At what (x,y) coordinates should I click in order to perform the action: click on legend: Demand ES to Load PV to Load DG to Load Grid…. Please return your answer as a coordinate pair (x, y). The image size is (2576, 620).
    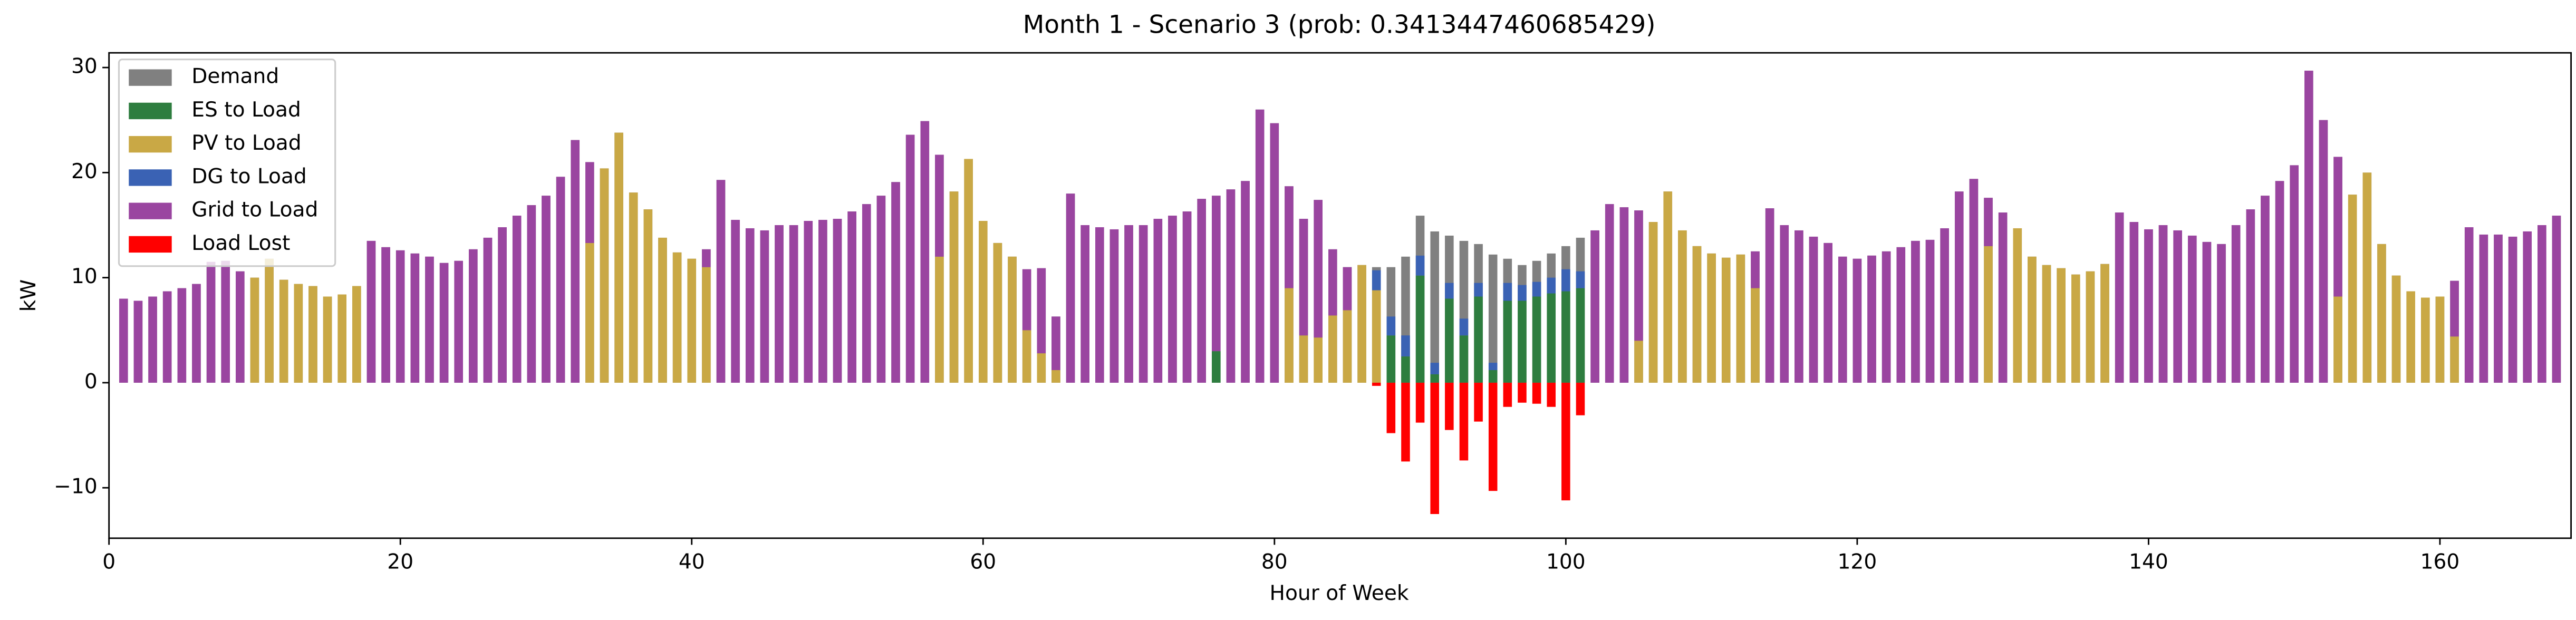
    Looking at the image, I should click on (227, 163).